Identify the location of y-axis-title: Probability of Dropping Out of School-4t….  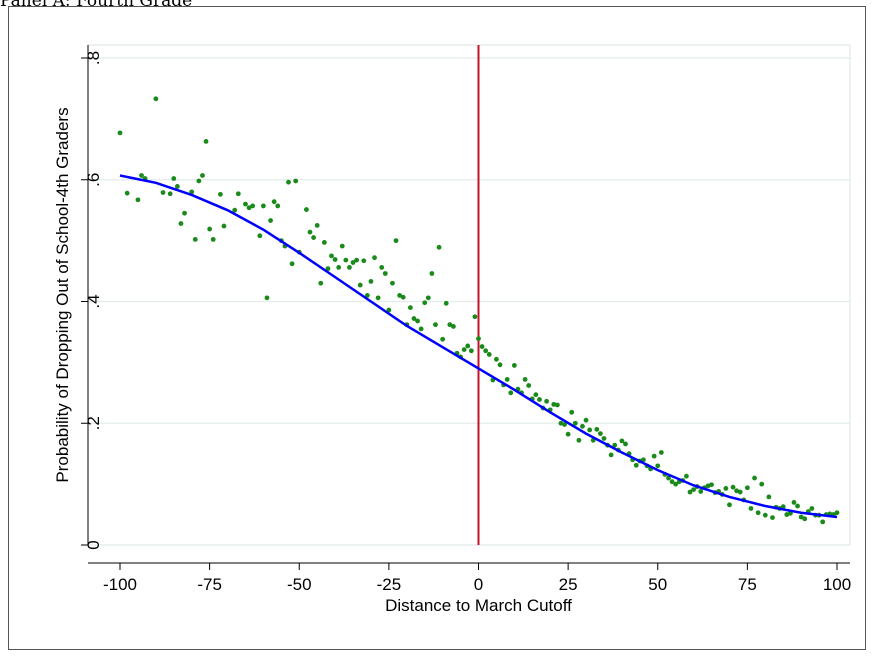
(62, 294).